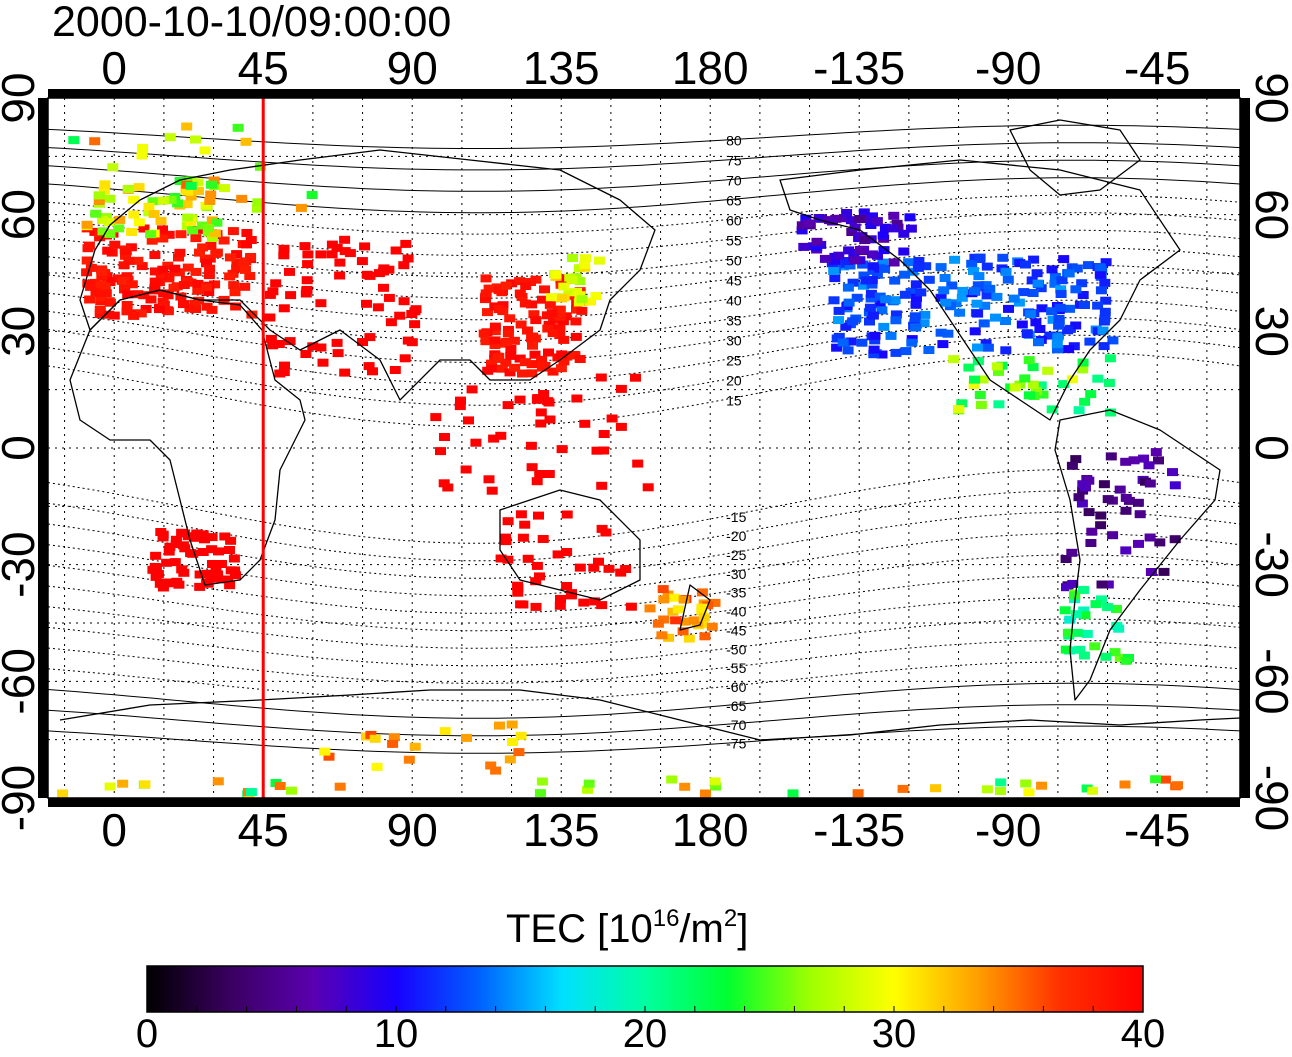  What do you see at coordinates (736, 687) in the screenshot?
I see `mlat-label: -60` at bounding box center [736, 687].